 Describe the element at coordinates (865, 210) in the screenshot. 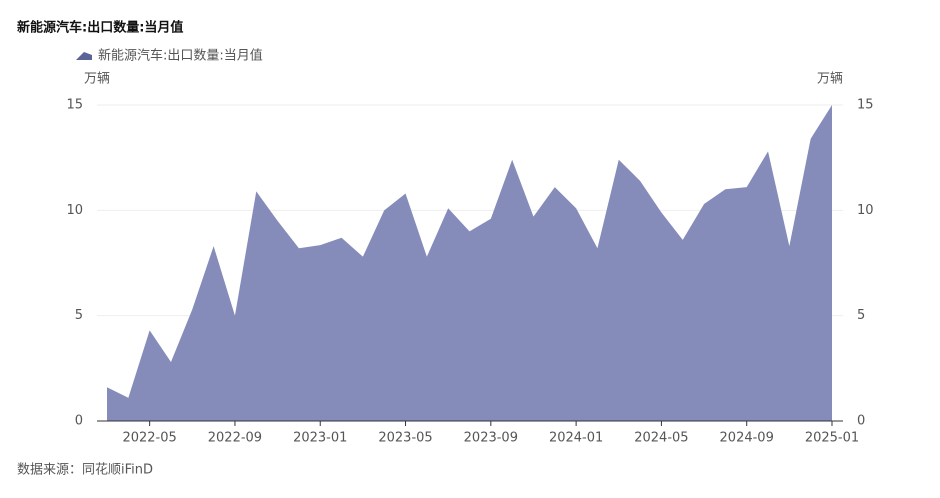

I see `y2-tick-label: 10` at that location.